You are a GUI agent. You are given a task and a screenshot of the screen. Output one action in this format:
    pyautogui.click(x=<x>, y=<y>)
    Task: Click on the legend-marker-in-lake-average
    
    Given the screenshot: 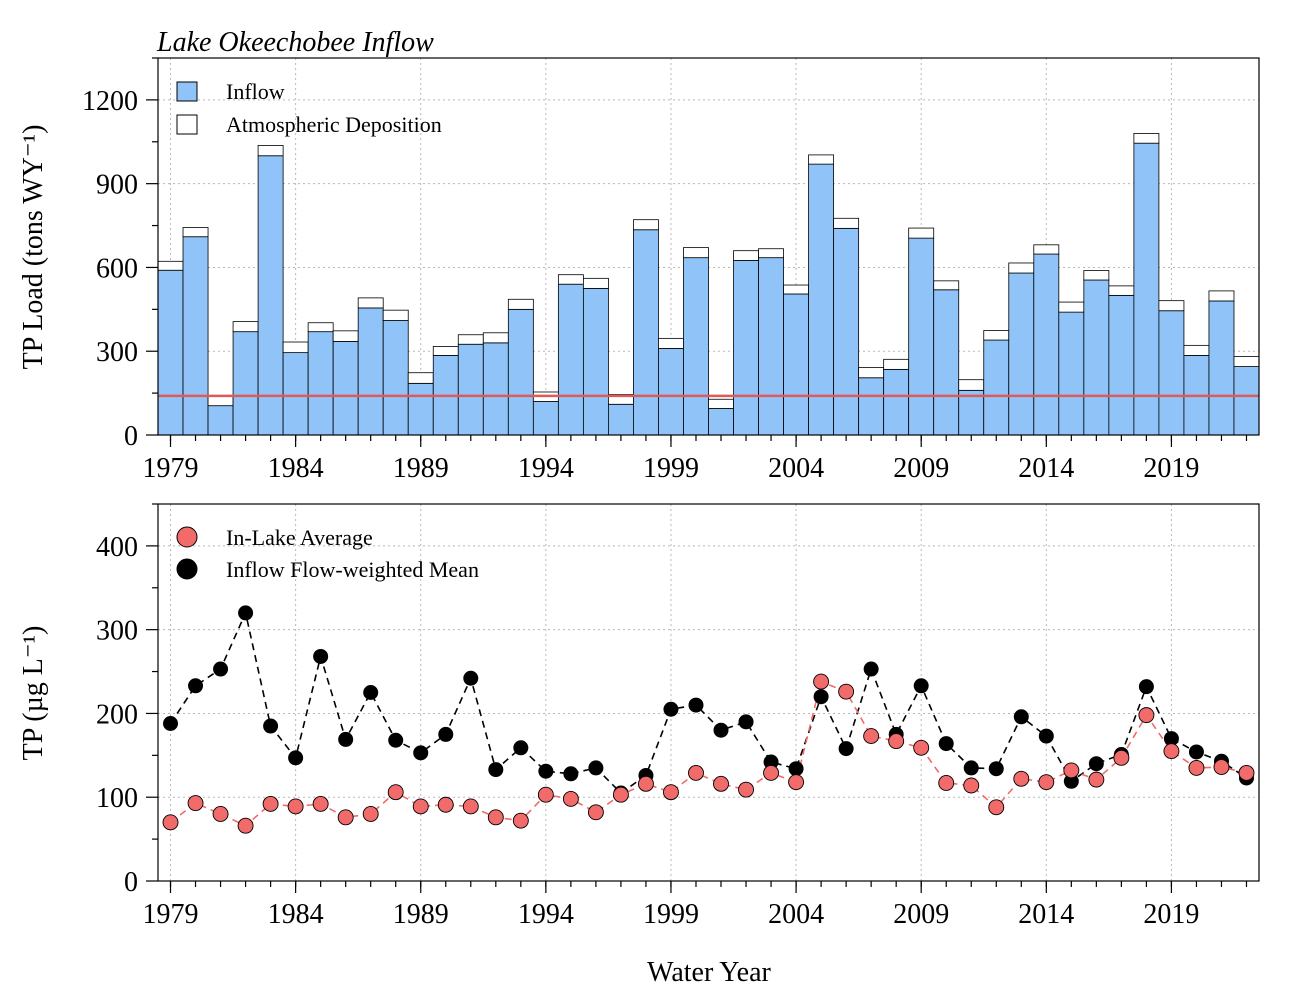 What is the action you would take?
    pyautogui.click(x=187, y=537)
    